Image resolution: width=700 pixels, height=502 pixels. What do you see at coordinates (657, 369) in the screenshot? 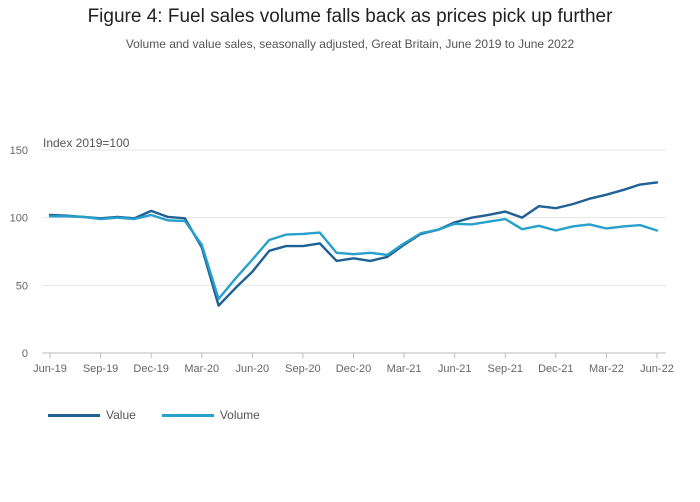
I see `x-tick-label: Jun-22` at bounding box center [657, 369].